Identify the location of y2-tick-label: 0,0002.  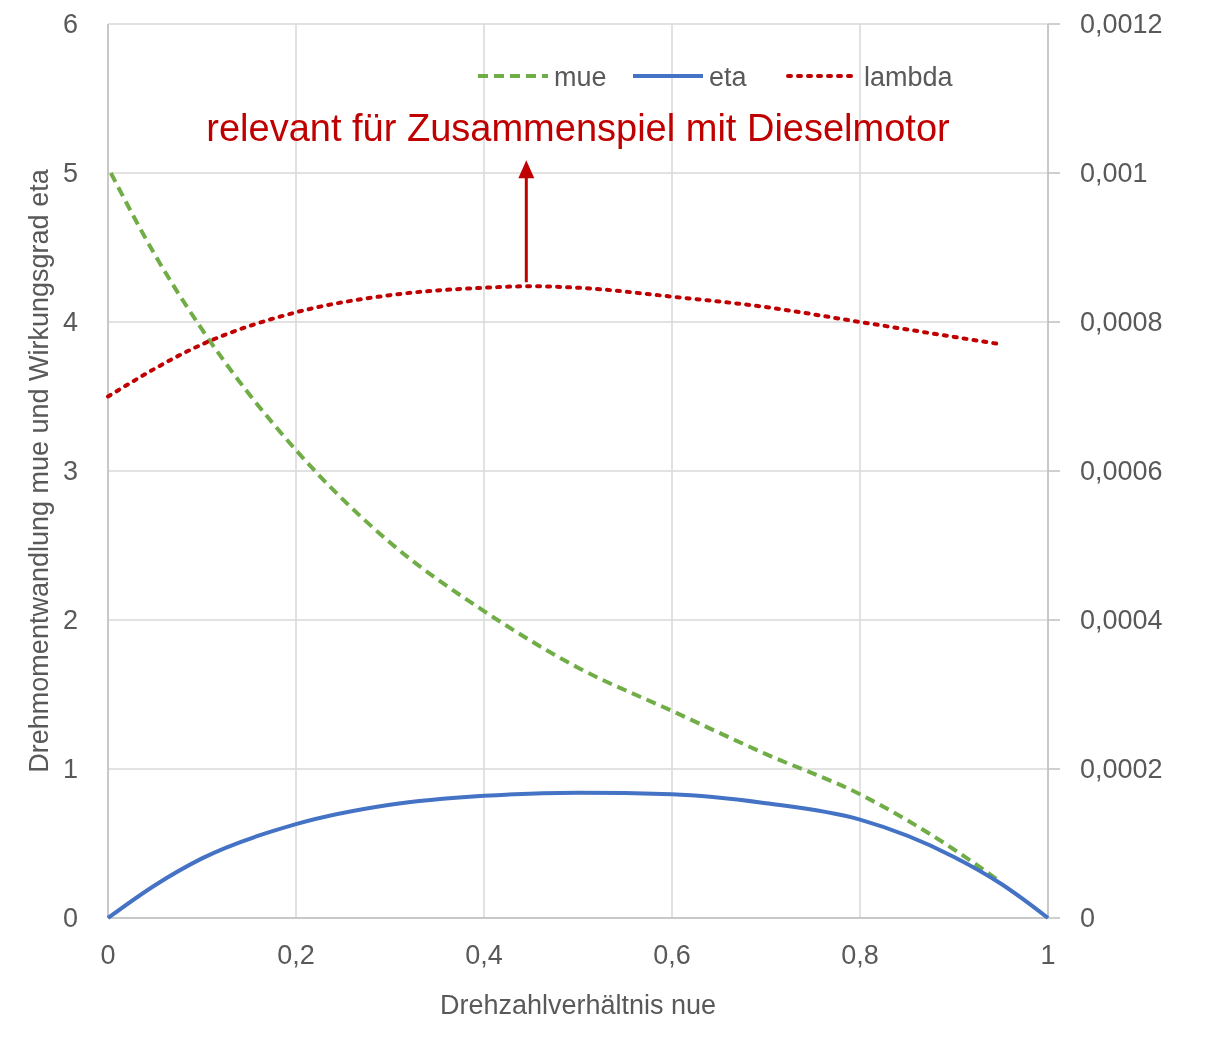
(1121, 769).